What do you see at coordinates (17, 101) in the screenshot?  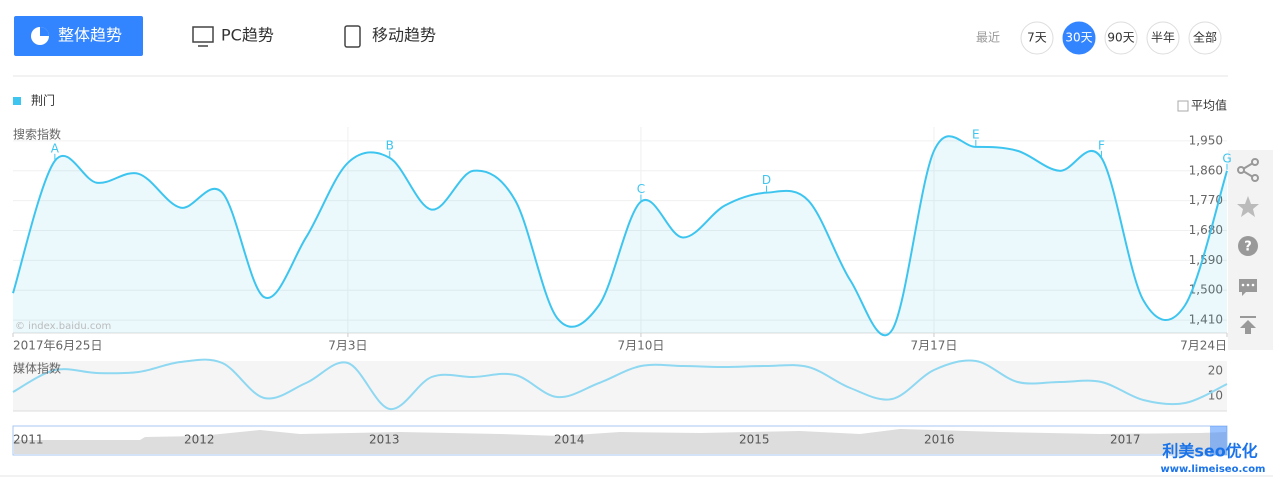 I see `legend-swatch` at bounding box center [17, 101].